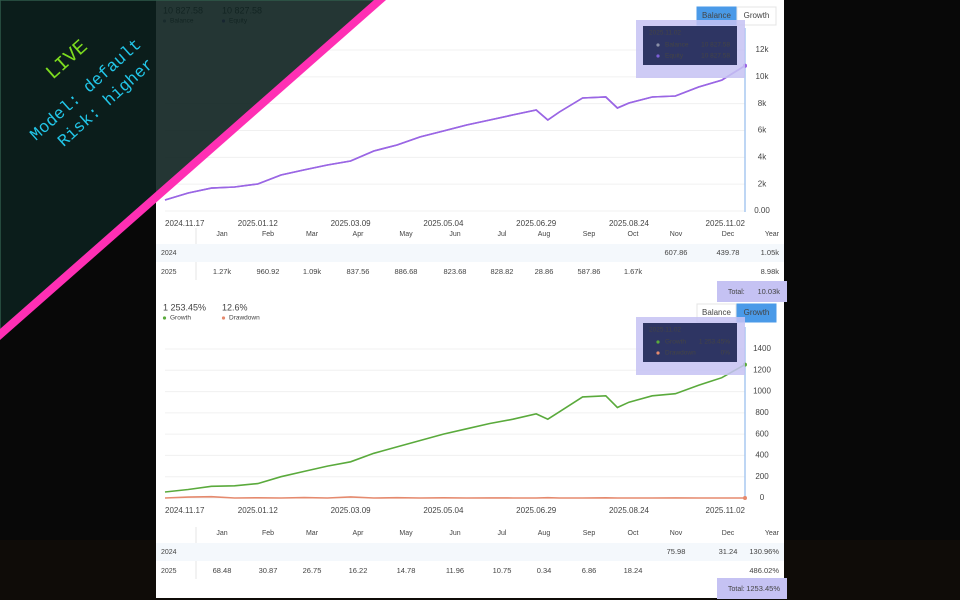 The width and height of the screenshot is (960, 600). What do you see at coordinates (185, 510) in the screenshot?
I see `x-tick-label: 2024.11.17` at bounding box center [185, 510].